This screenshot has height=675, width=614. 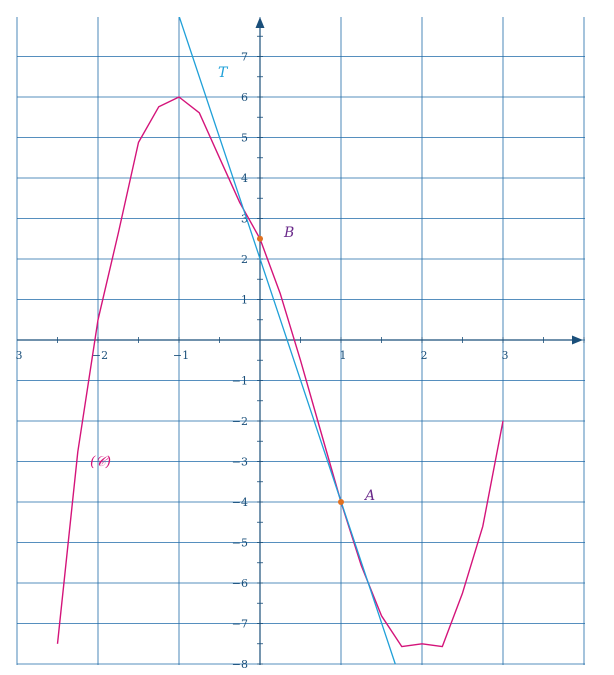 I want to click on y-tick-label: −8, so click(x=240, y=664).